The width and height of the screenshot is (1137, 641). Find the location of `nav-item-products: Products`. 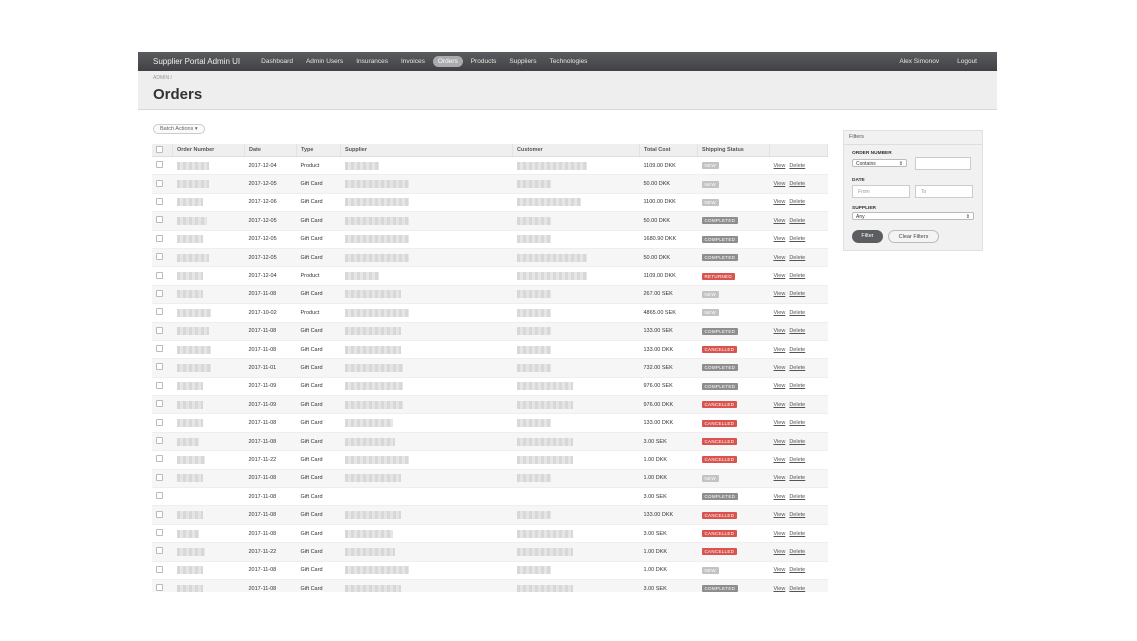

nav-item-products: Products is located at coordinates (483, 61).